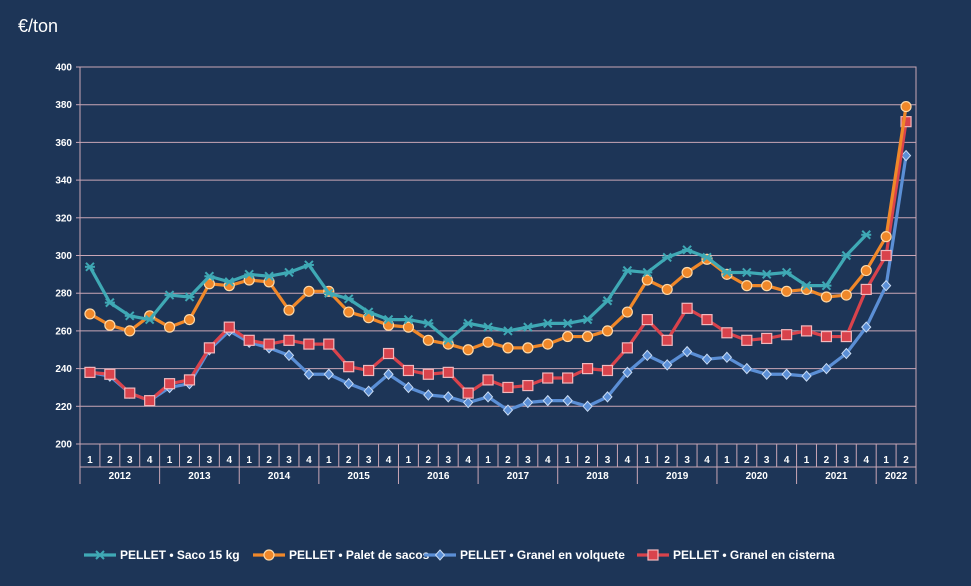 The image size is (971, 586). What do you see at coordinates (677, 476) in the screenshot?
I see `x-year-label: 2019` at bounding box center [677, 476].